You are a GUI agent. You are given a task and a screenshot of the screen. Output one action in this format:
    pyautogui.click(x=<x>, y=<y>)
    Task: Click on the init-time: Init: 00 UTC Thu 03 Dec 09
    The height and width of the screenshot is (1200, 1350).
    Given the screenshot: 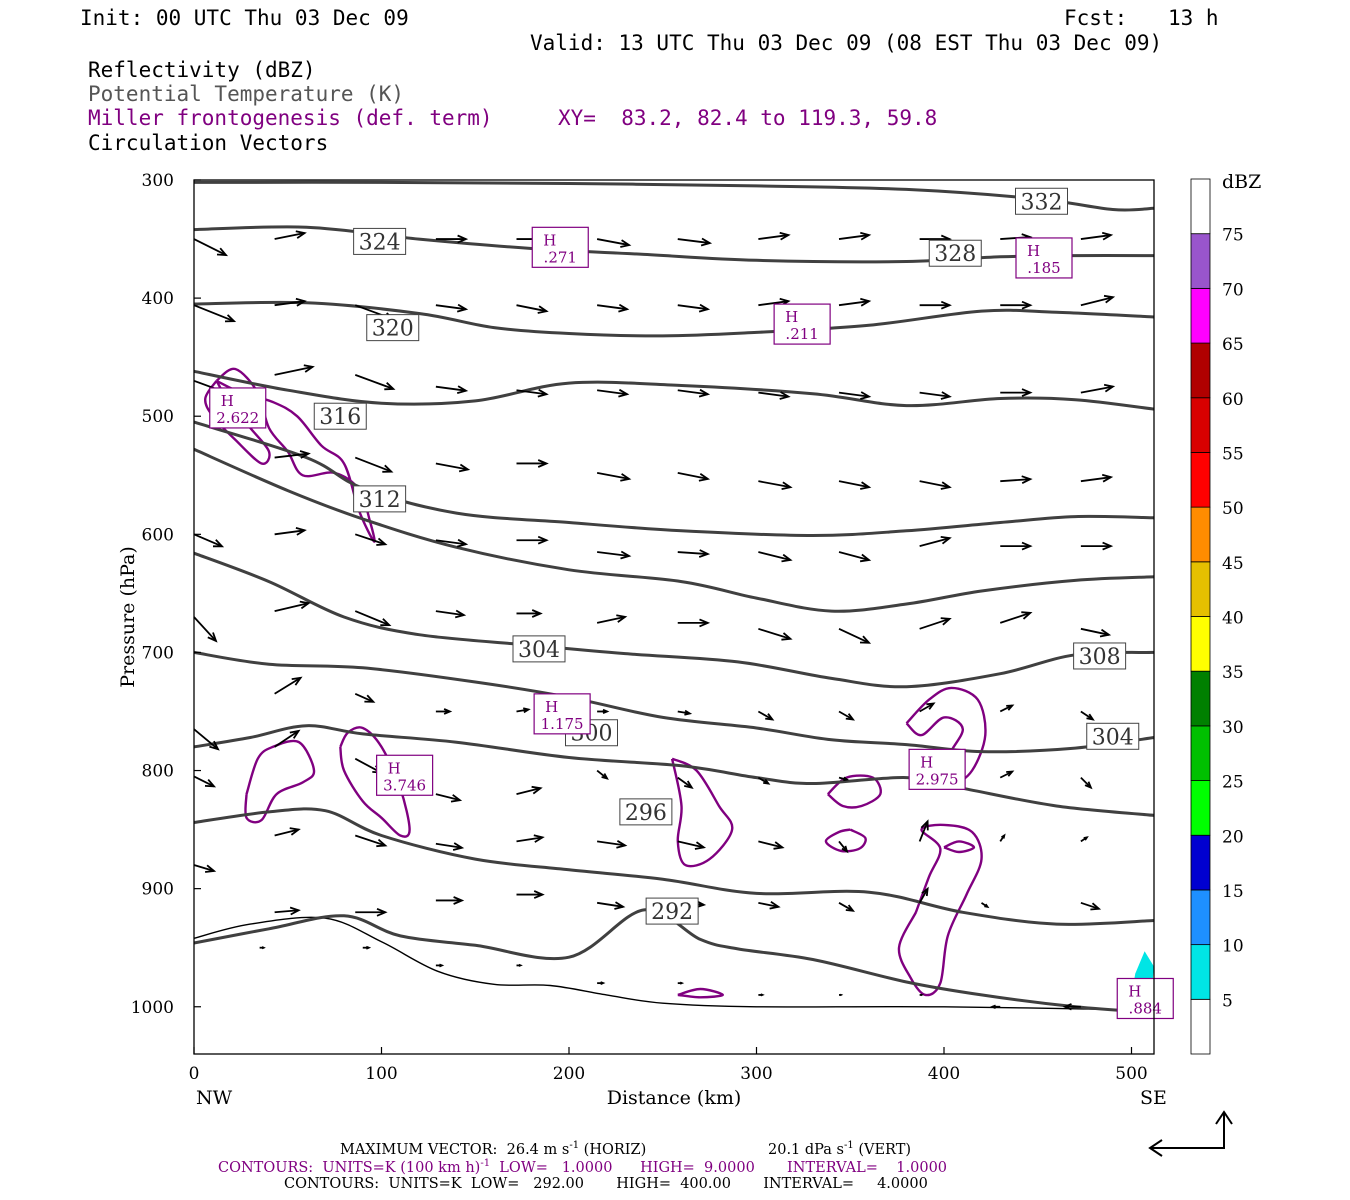 What is the action you would take?
    pyautogui.click(x=244, y=18)
    